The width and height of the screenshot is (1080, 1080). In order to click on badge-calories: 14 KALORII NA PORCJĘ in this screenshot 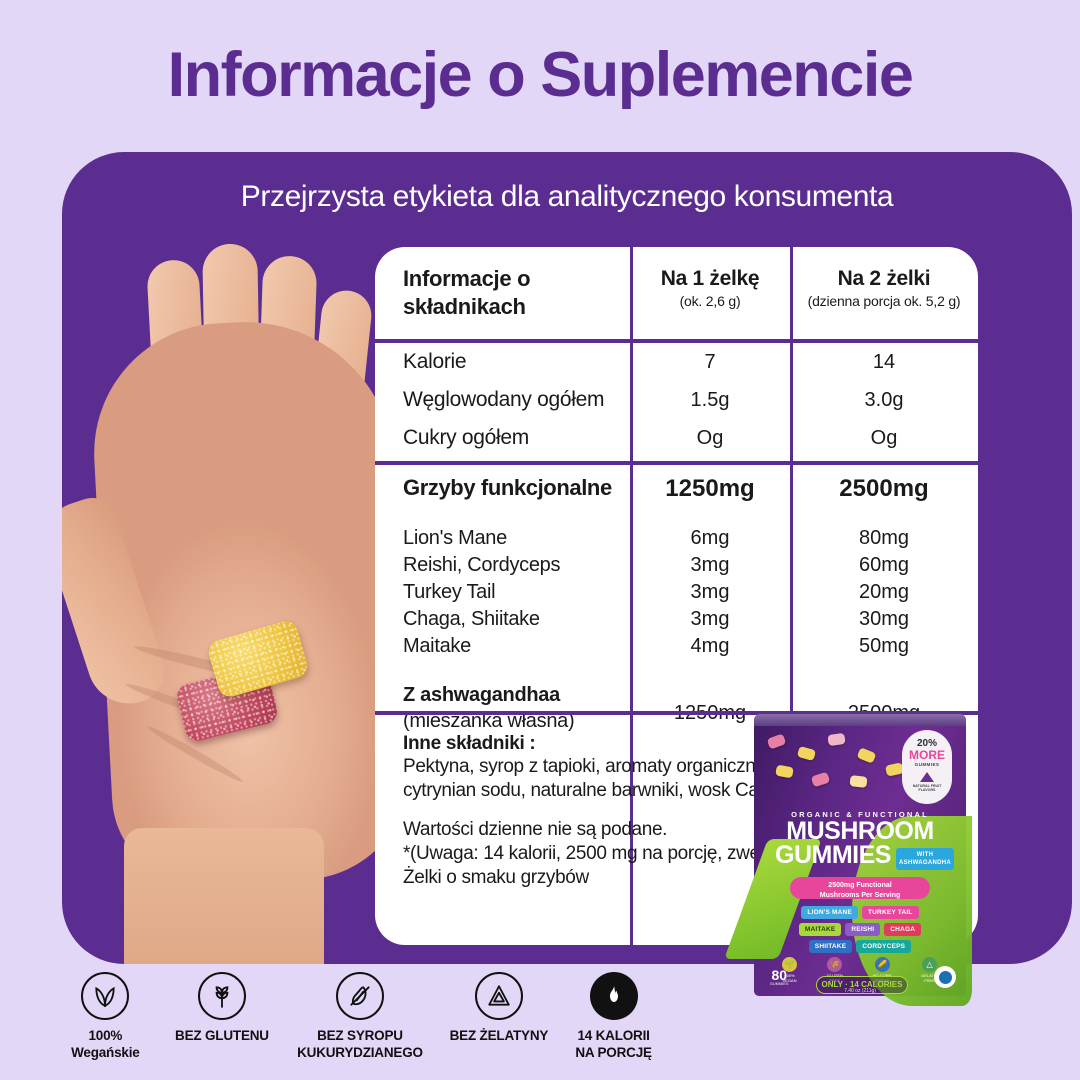, I will do `click(613, 1017)`.